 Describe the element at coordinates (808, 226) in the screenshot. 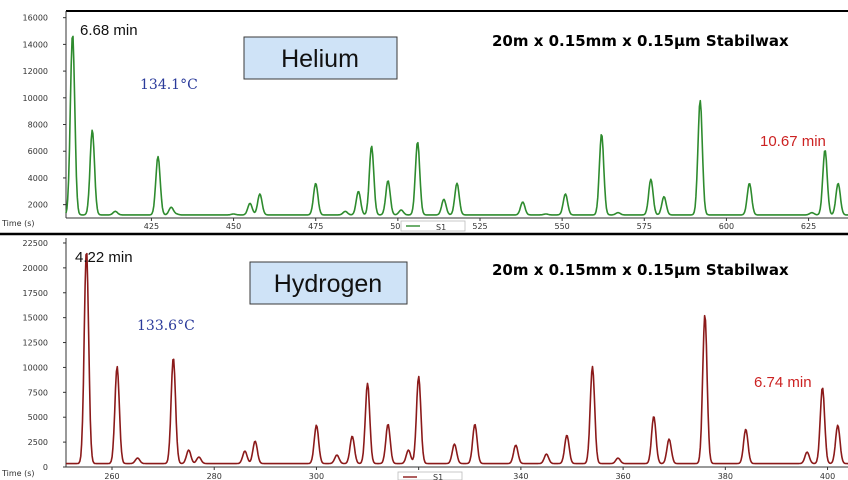

I see `x-tick-label: 625` at that location.